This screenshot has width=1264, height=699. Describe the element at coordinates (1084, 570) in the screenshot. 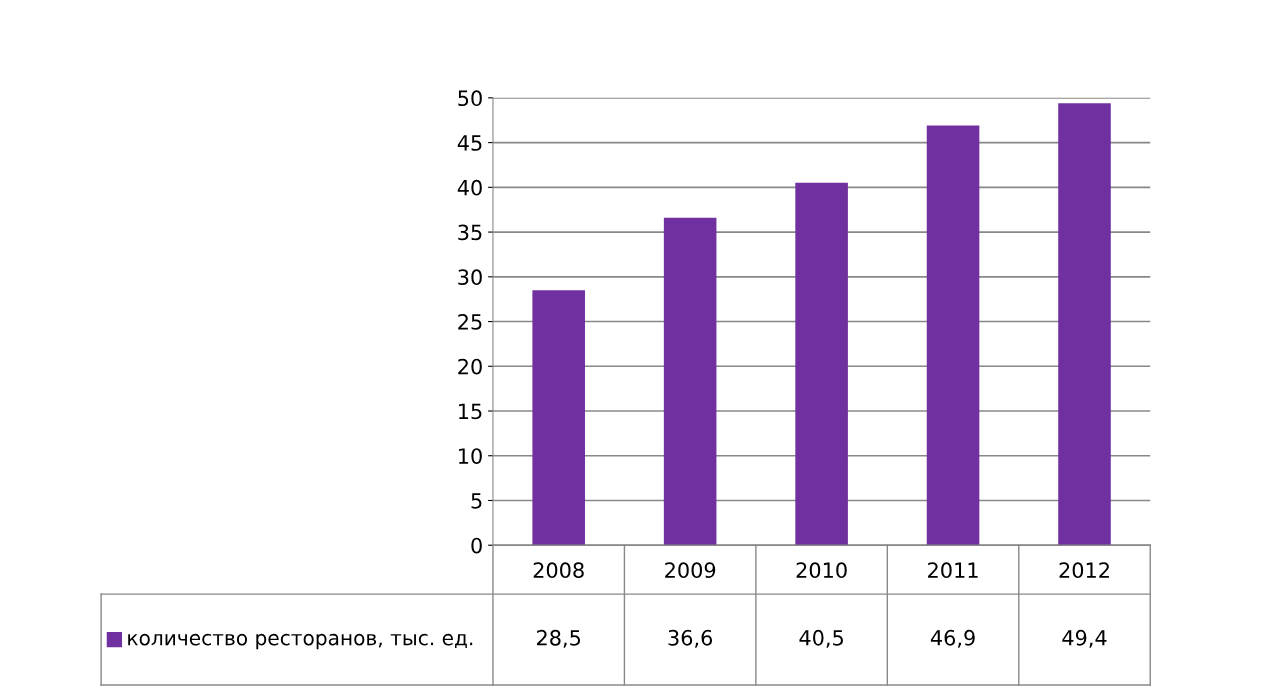

I see `x-tick-label: 2012` at that location.